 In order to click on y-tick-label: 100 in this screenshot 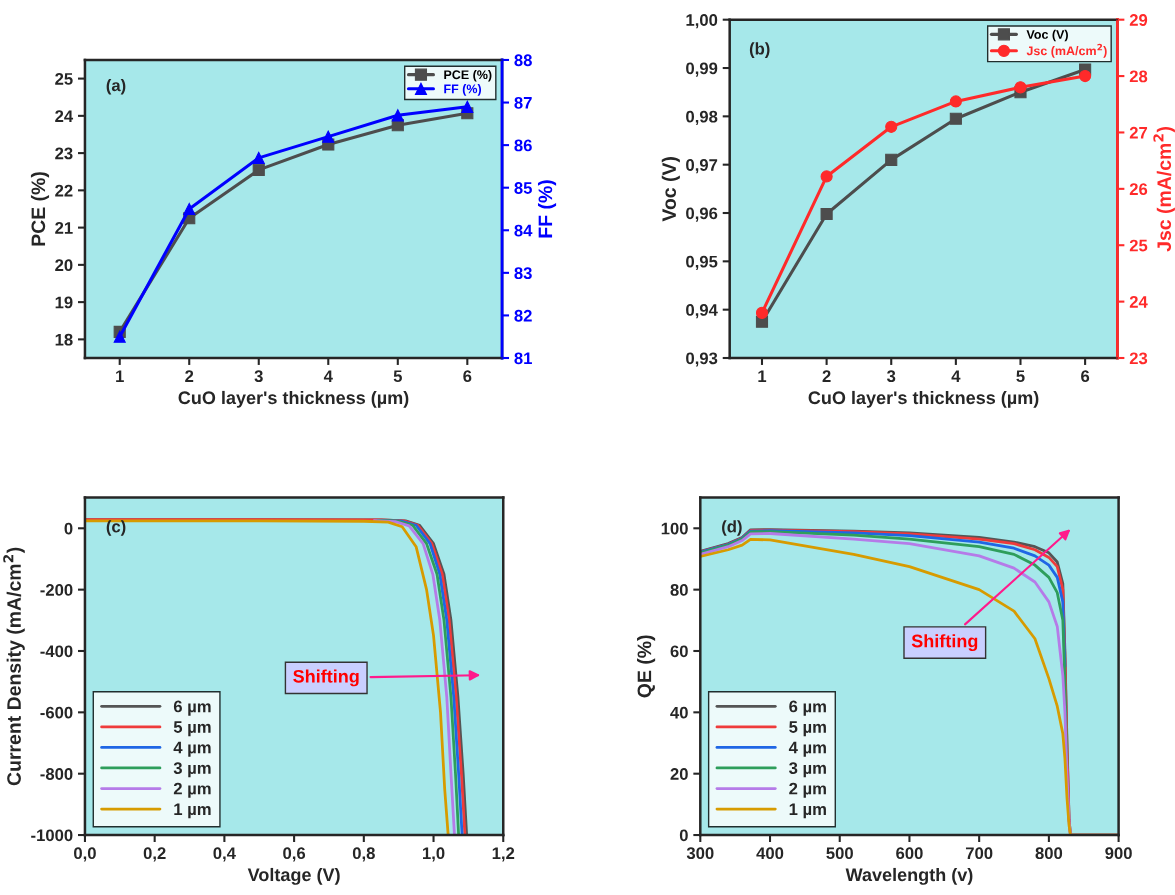, I will do `click(674, 528)`.